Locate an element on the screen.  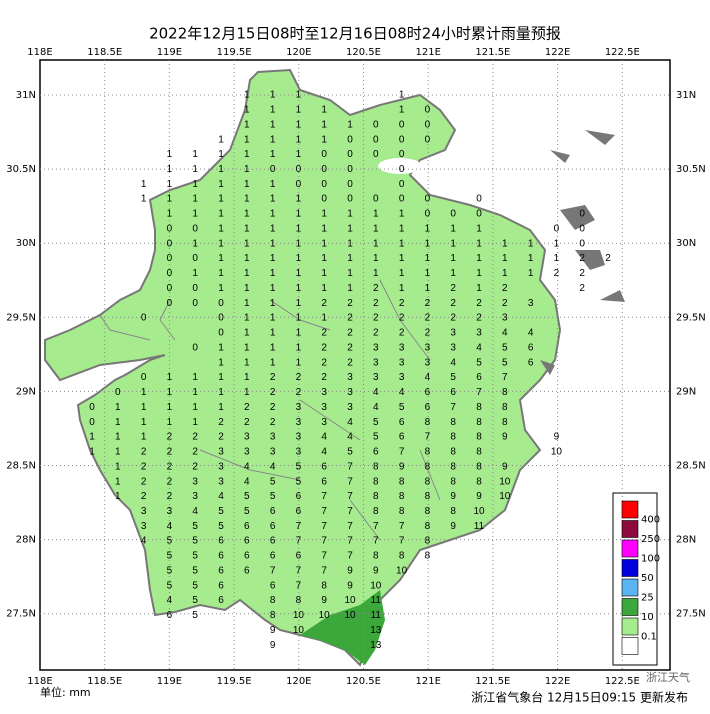
lon-label: 118E is located at coordinates (39, 52).